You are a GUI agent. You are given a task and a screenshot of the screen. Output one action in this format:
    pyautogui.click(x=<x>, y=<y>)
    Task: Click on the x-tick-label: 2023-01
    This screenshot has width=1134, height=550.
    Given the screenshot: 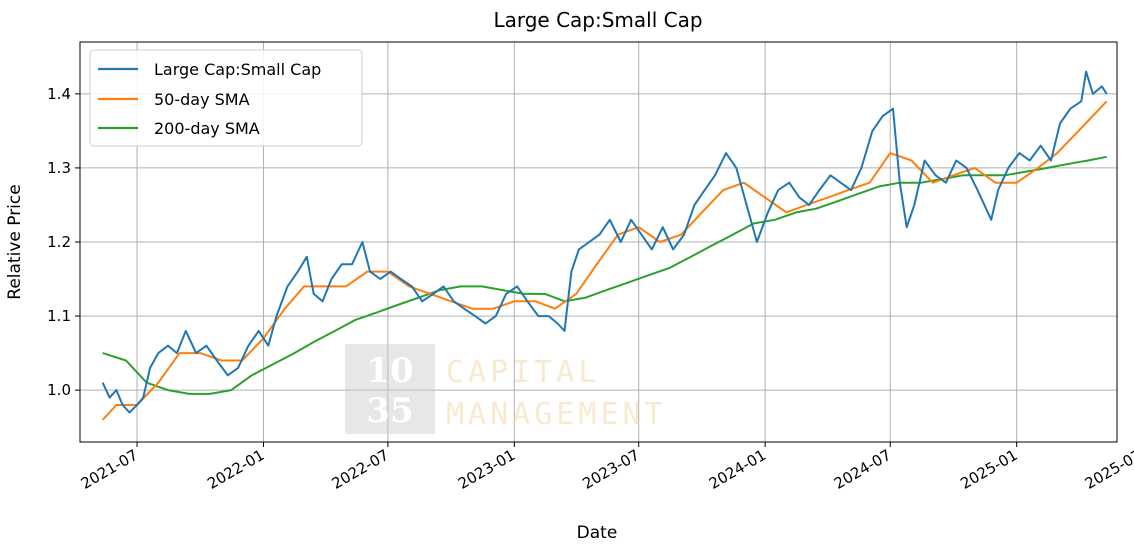 What is the action you would take?
    pyautogui.click(x=486, y=469)
    